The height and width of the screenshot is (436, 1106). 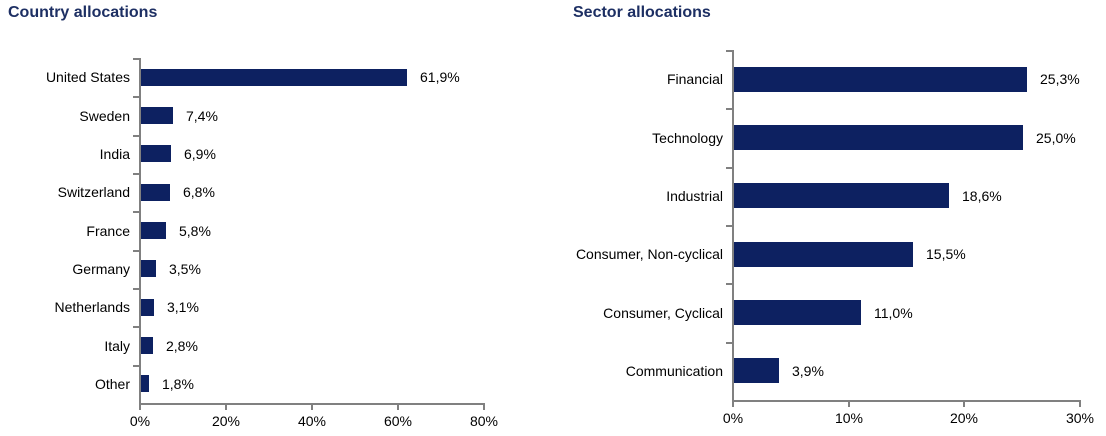 What do you see at coordinates (153, 230) in the screenshot?
I see `bar-france` at bounding box center [153, 230].